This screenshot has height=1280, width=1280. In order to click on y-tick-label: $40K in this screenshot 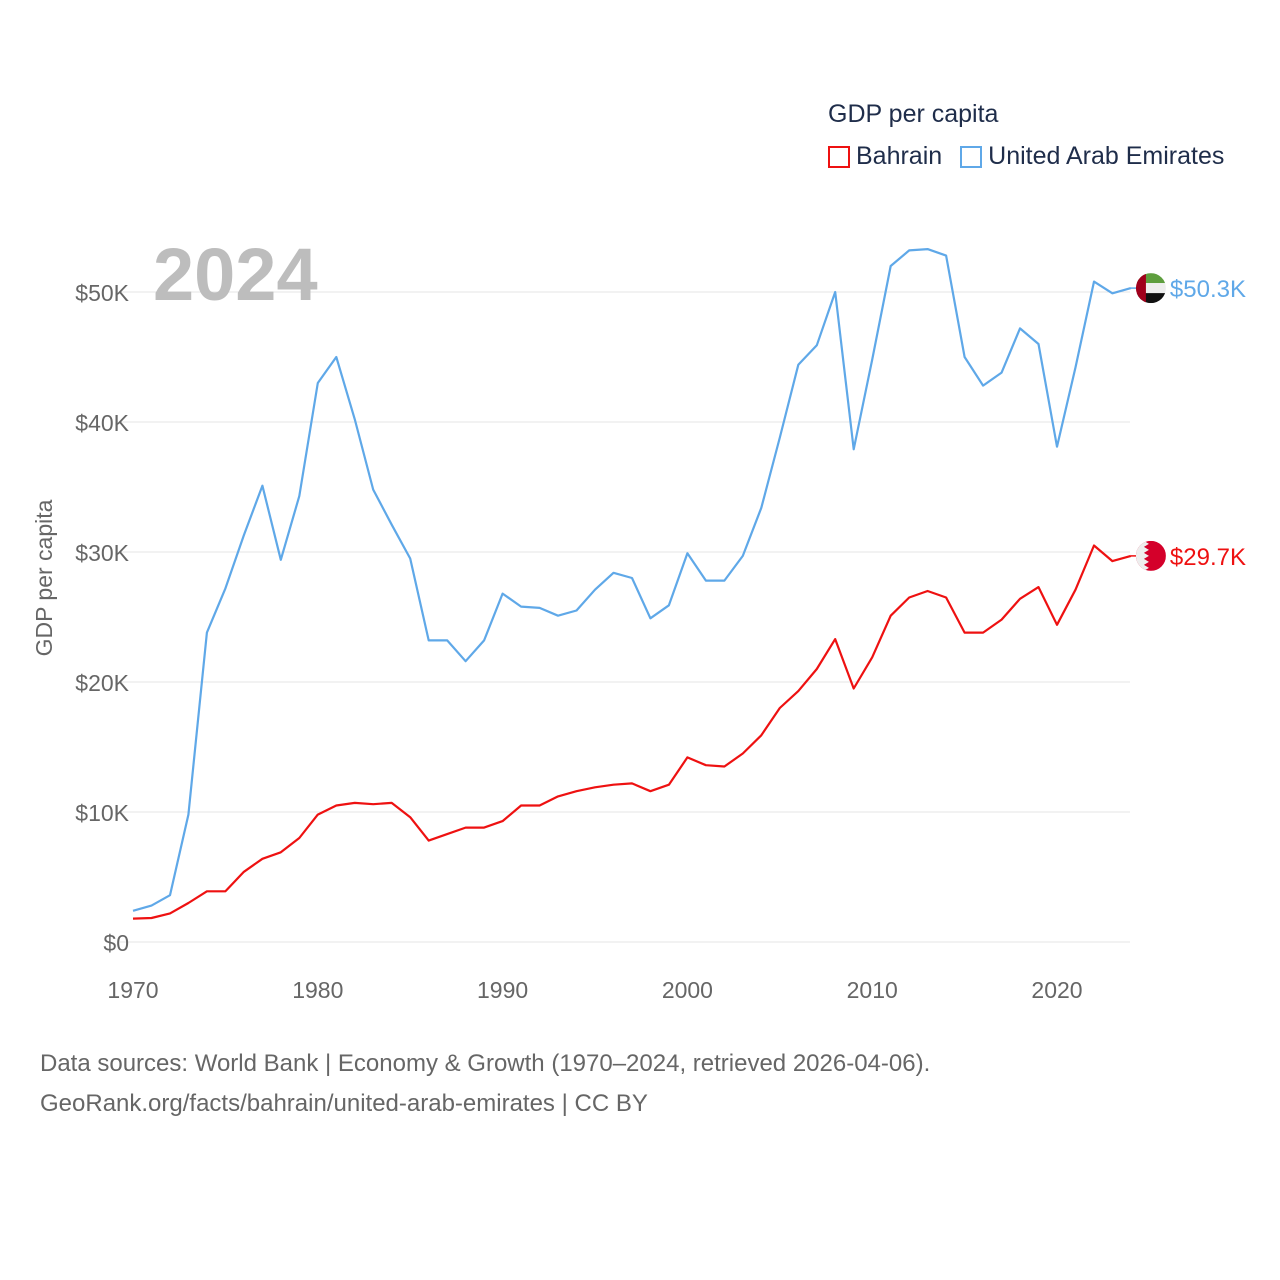, I will do `click(102, 423)`.